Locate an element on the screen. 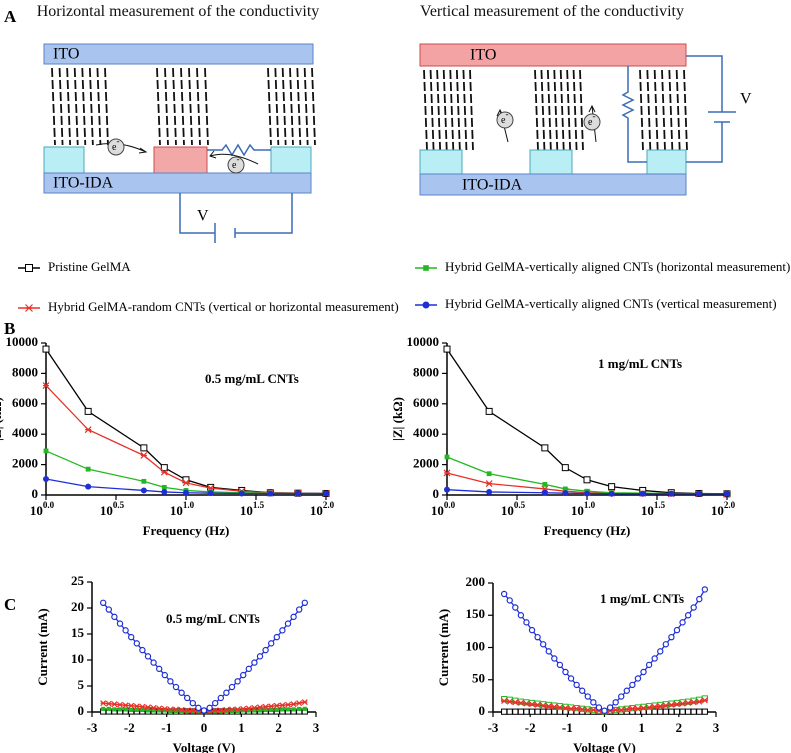 The image size is (791, 753). y-tick-label: 10000 is located at coordinates (22, 341).